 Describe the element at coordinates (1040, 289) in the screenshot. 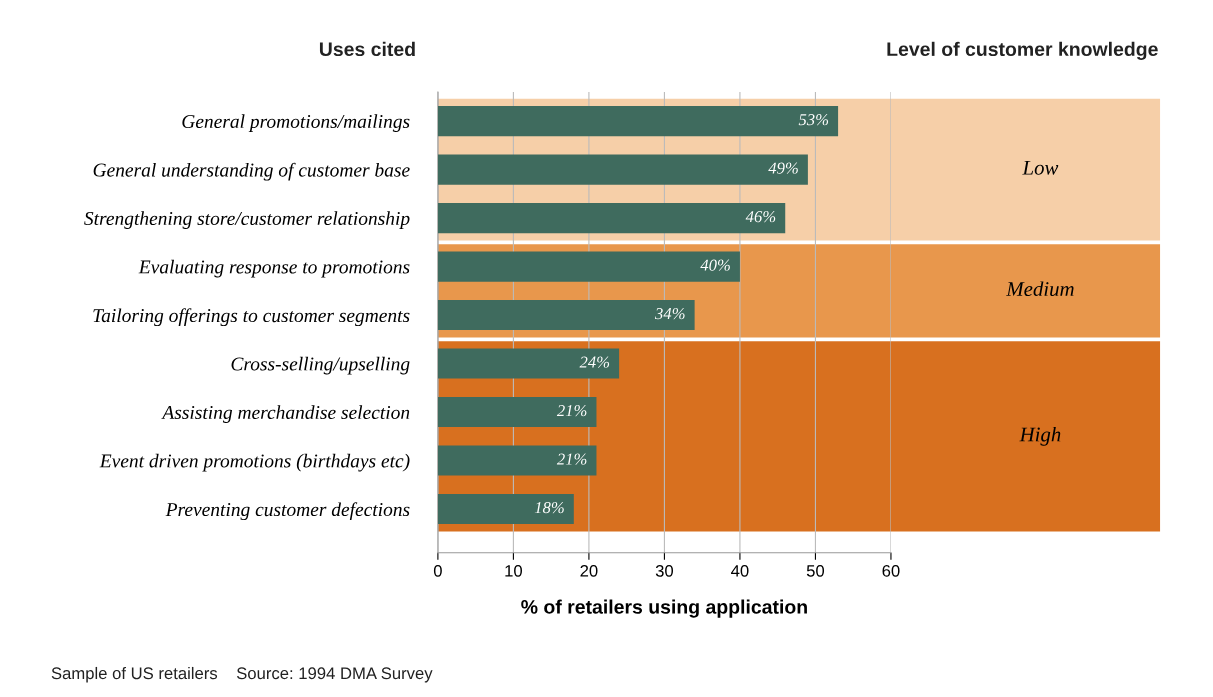

I see `band-label: Medium` at that location.